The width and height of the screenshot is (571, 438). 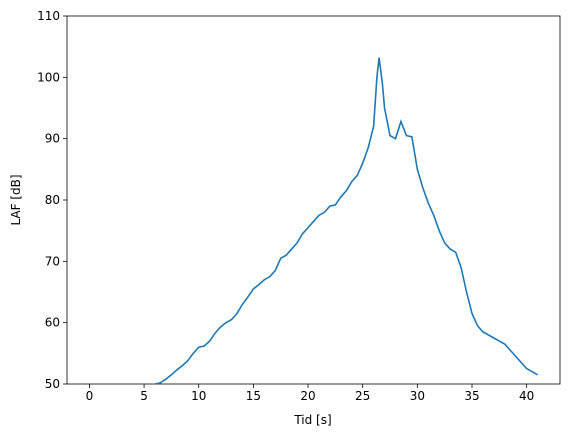 I want to click on y-tick-label: 100, so click(x=48, y=77).